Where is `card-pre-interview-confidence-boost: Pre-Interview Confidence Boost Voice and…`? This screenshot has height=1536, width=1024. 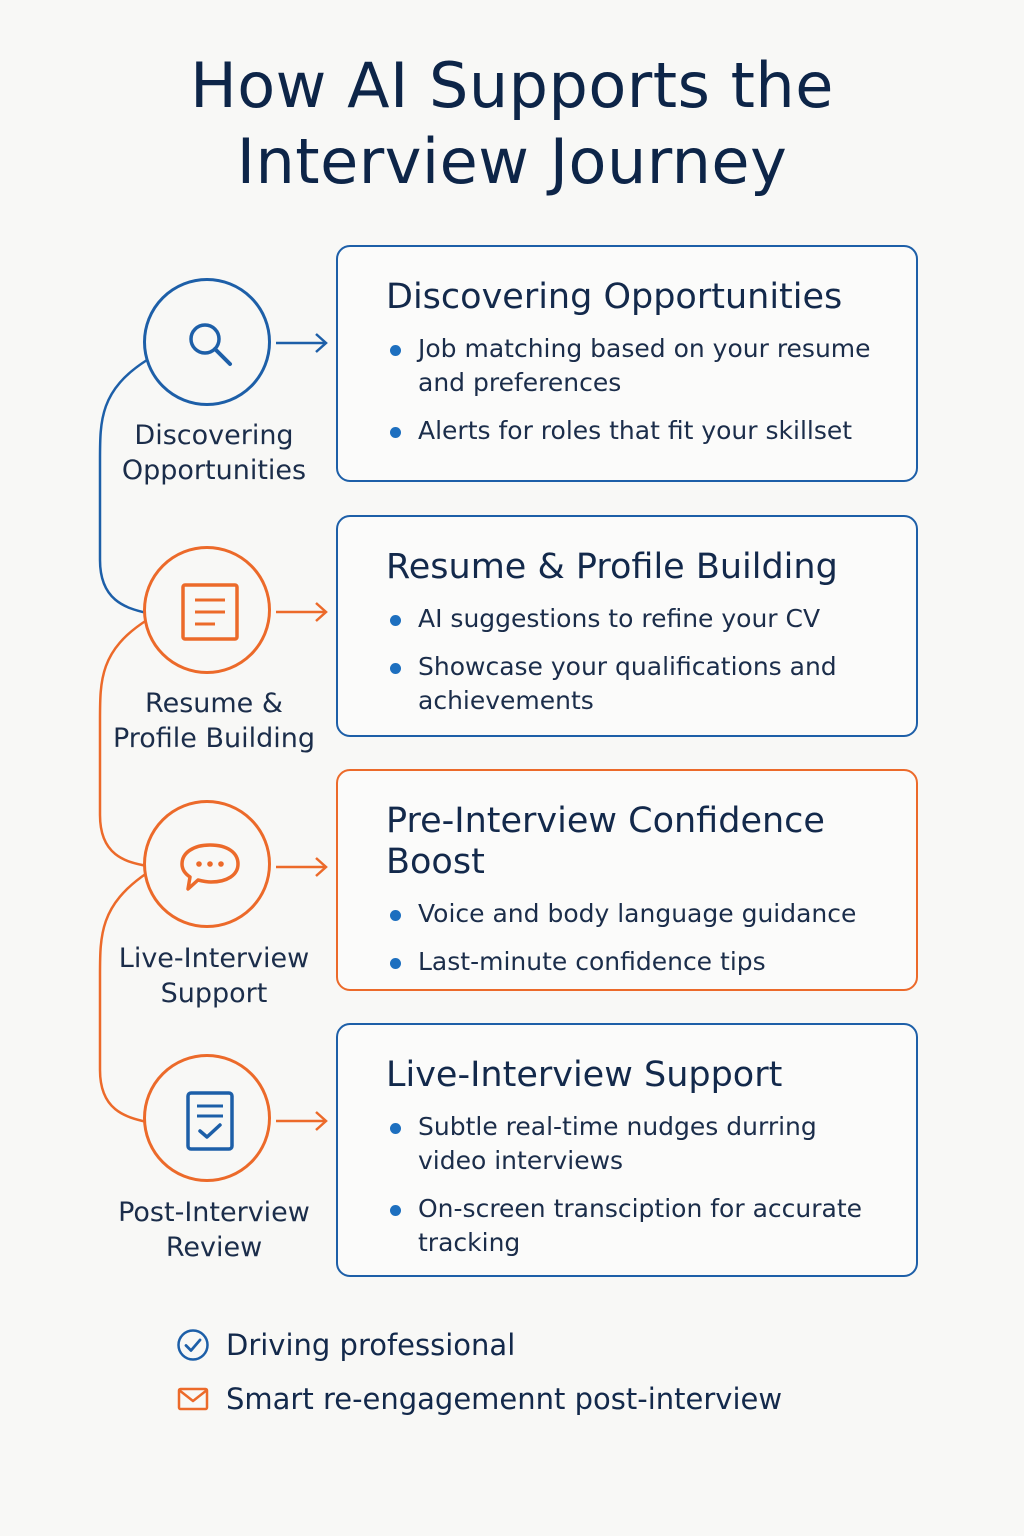 card-pre-interview-confidence-boost: Pre-Interview Confidence Boost Voice and… is located at coordinates (627, 880).